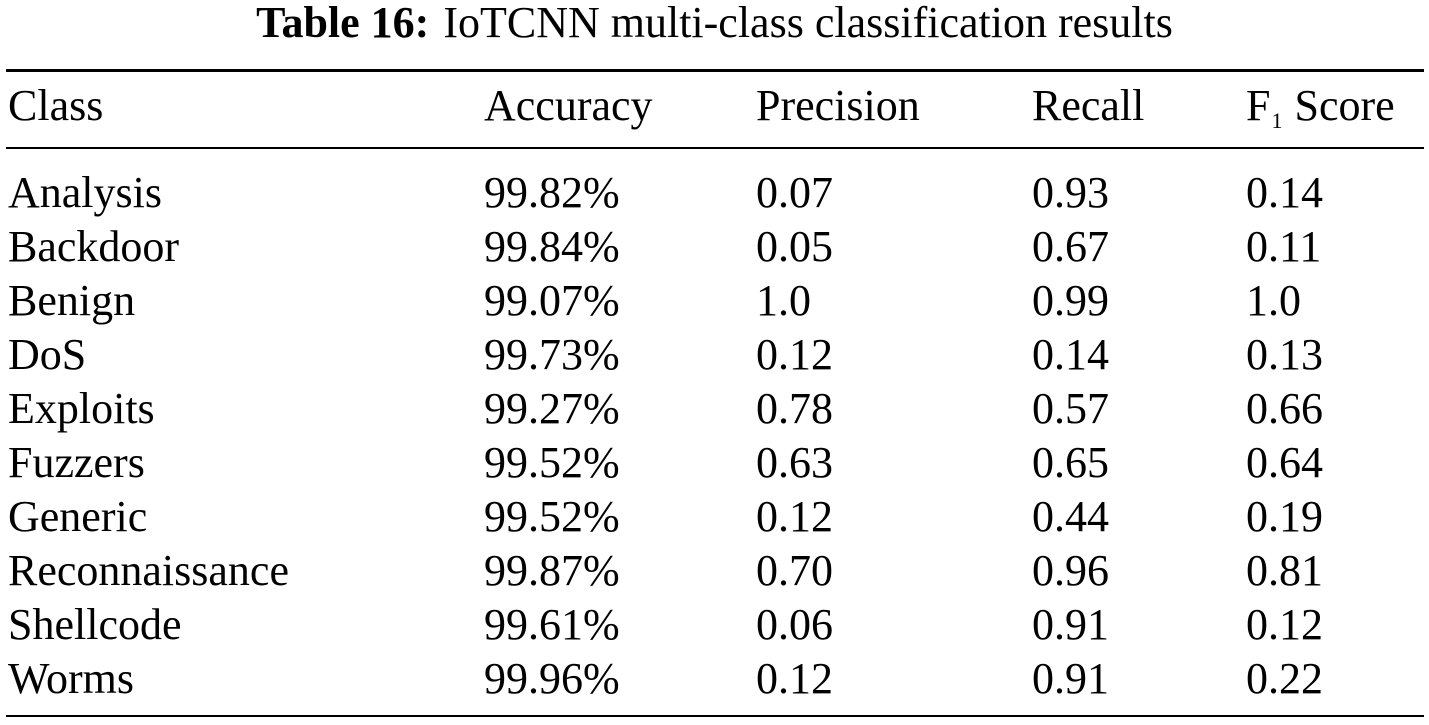 This screenshot has width=1429, height=725. Describe the element at coordinates (78, 516) in the screenshot. I see `cell-class: Generic` at that location.